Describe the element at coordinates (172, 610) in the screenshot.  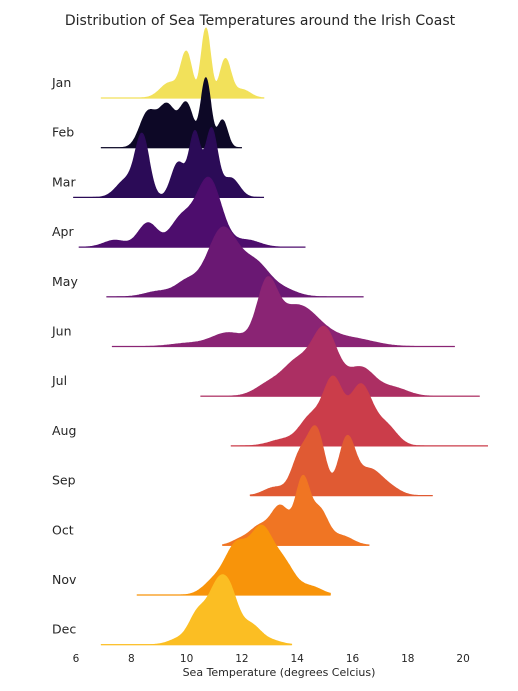
I see `ridge-dec: Dec` at that location.